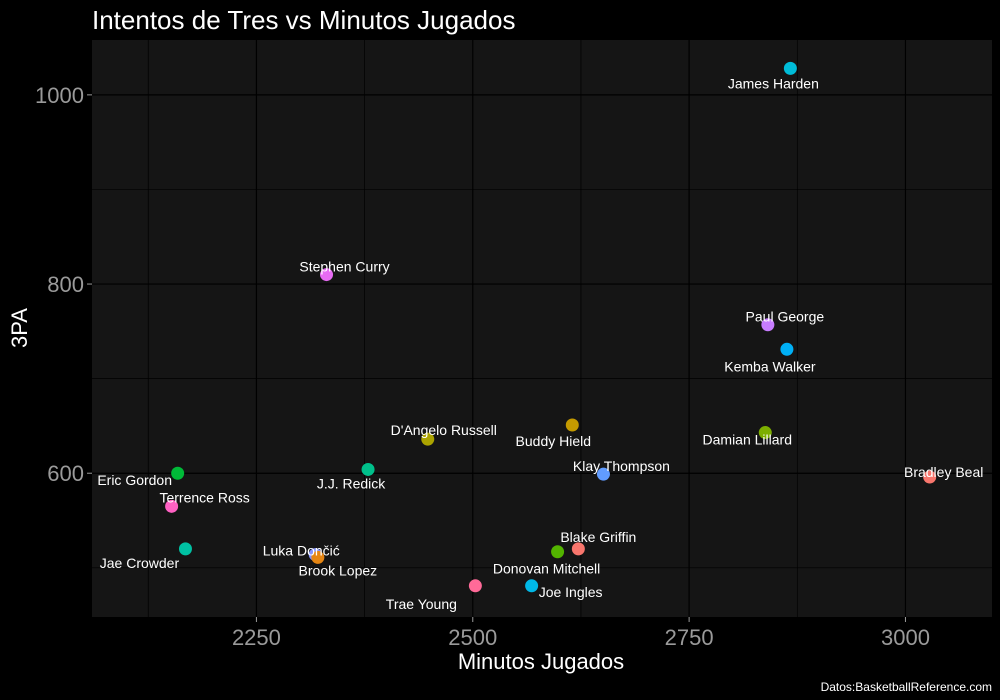  What do you see at coordinates (770, 366) in the screenshot?
I see `point-label: Kemba Walker` at bounding box center [770, 366].